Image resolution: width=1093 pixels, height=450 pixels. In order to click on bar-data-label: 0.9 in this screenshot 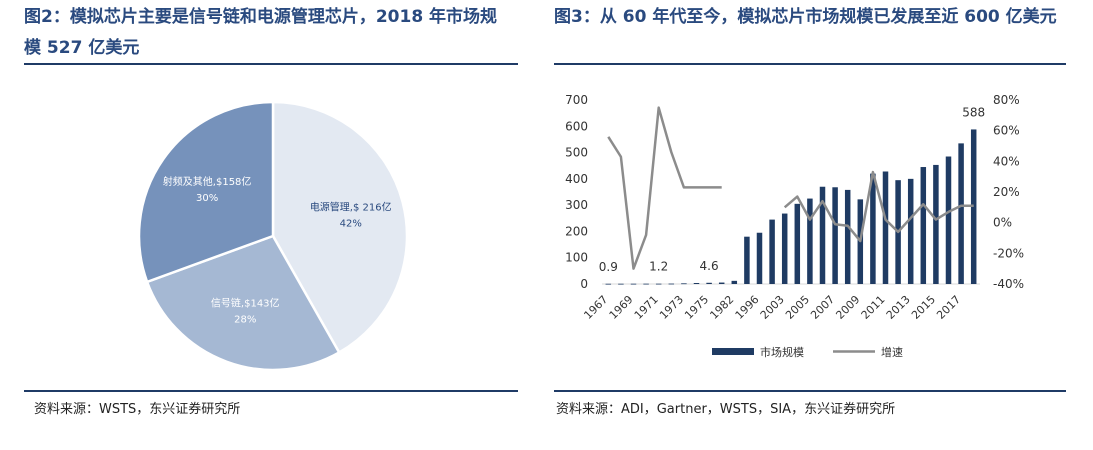, I will do `click(608, 267)`.